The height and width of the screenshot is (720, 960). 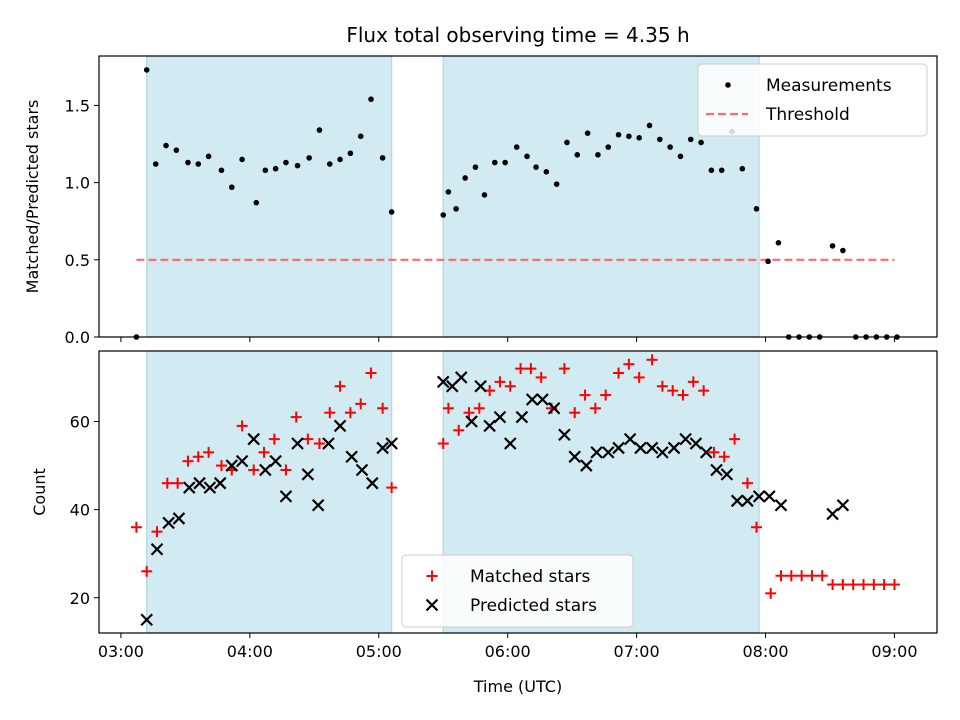 I want to click on legend-label: Predicted stars, so click(x=533, y=606).